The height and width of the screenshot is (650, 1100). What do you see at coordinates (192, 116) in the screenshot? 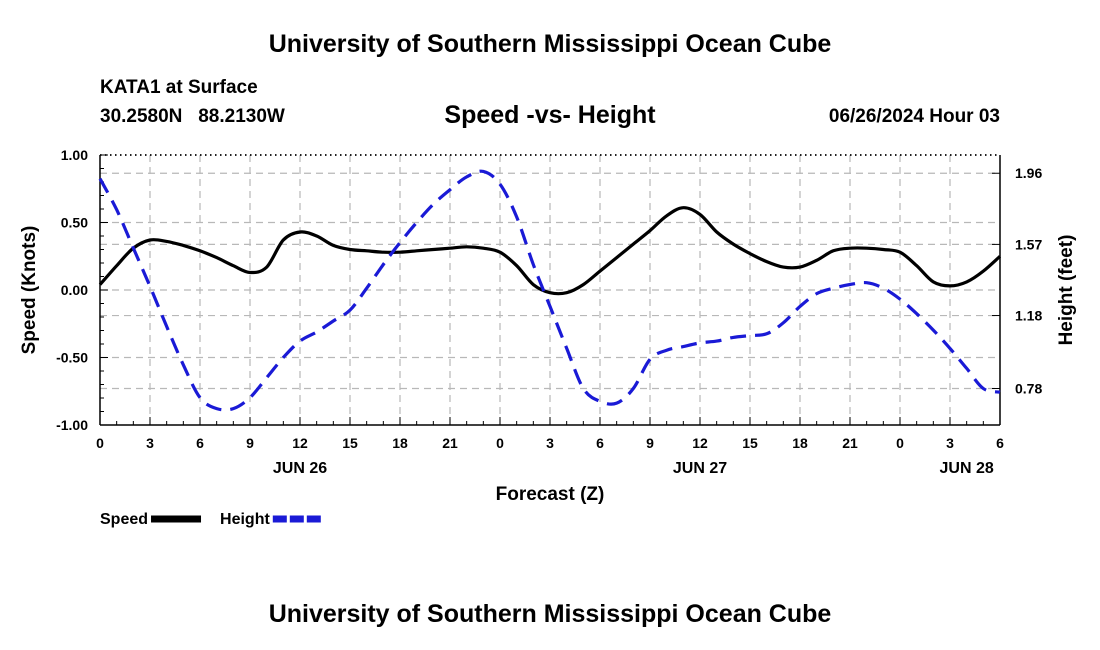
I see `station-coords: 30.2580N 88.2130W` at bounding box center [192, 116].